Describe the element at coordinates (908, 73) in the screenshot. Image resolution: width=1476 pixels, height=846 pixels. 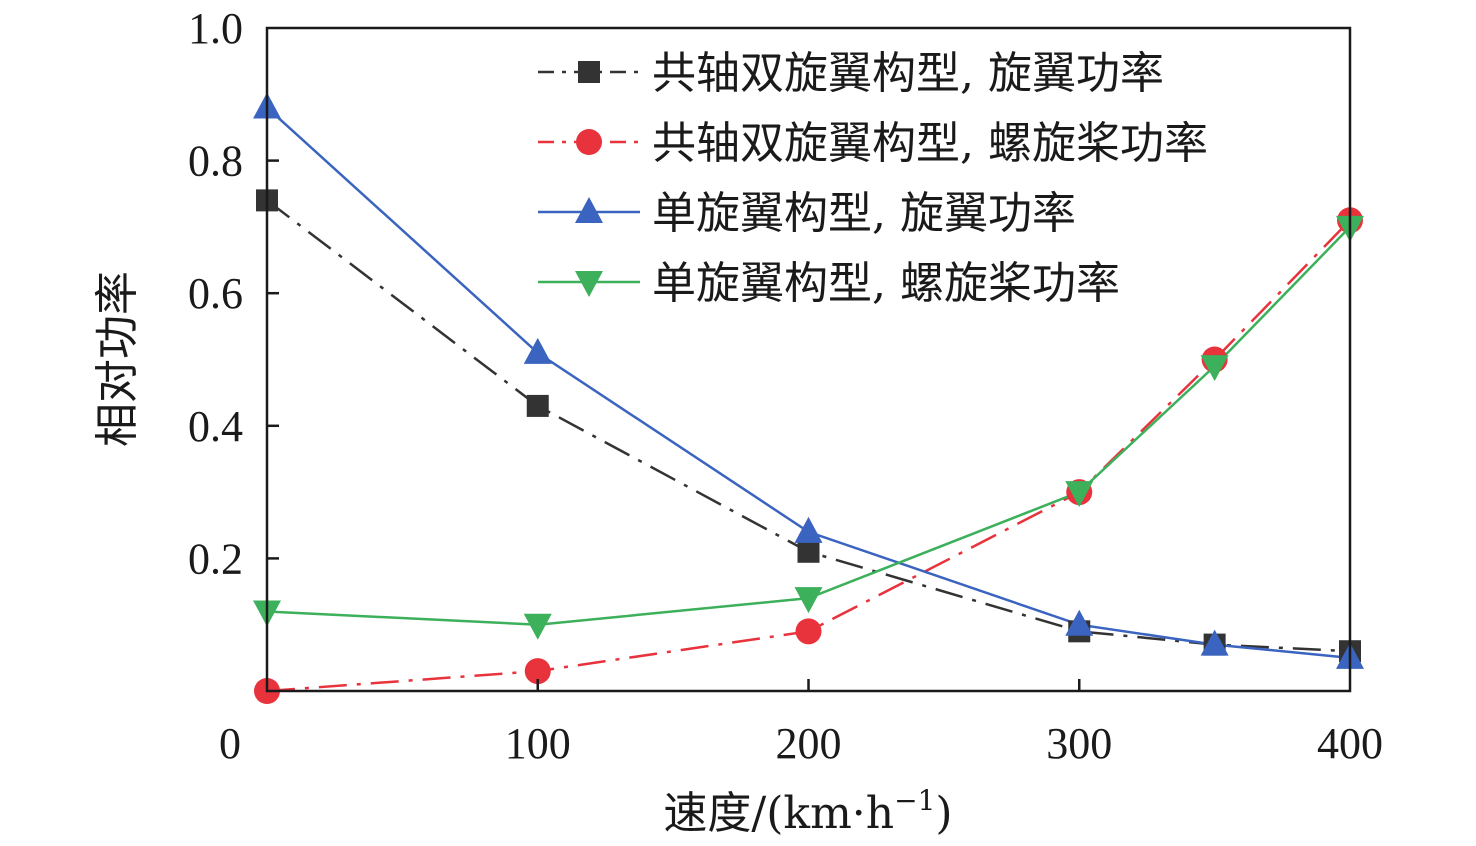
I see `legend-label: 共轴双旋翼构型, 旋翼功率` at that location.